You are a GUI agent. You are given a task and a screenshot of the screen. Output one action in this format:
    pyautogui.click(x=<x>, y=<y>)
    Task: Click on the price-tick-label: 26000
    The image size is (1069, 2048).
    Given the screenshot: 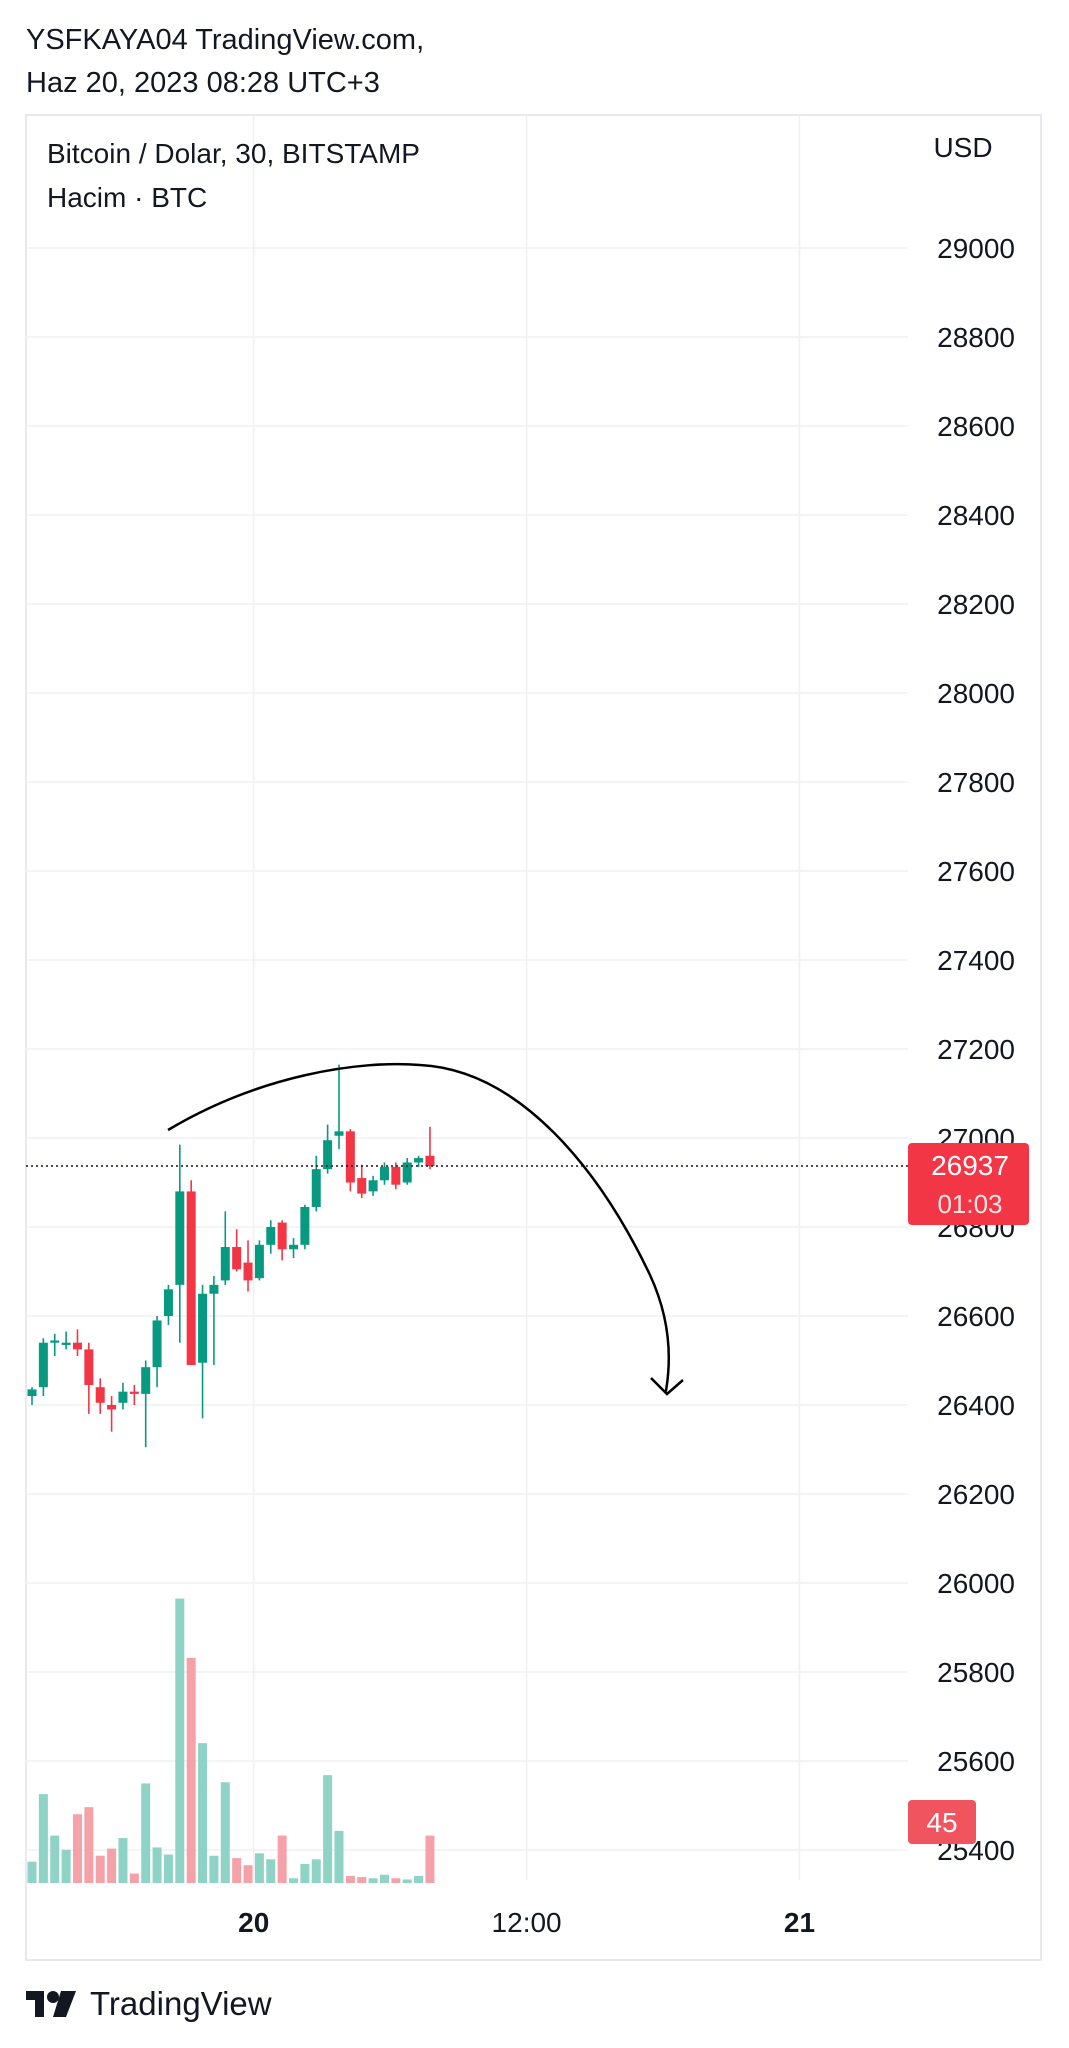 What is the action you would take?
    pyautogui.click(x=976, y=1583)
    